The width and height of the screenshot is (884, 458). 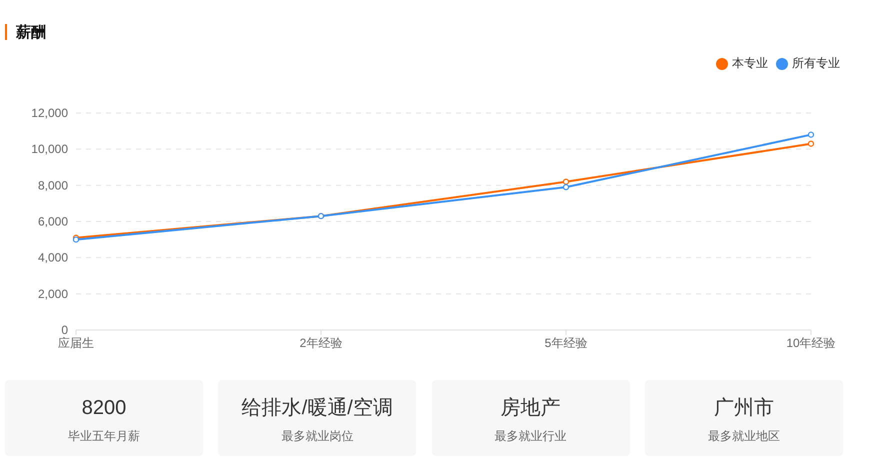 I want to click on legend-label: 本专业, so click(x=750, y=63).